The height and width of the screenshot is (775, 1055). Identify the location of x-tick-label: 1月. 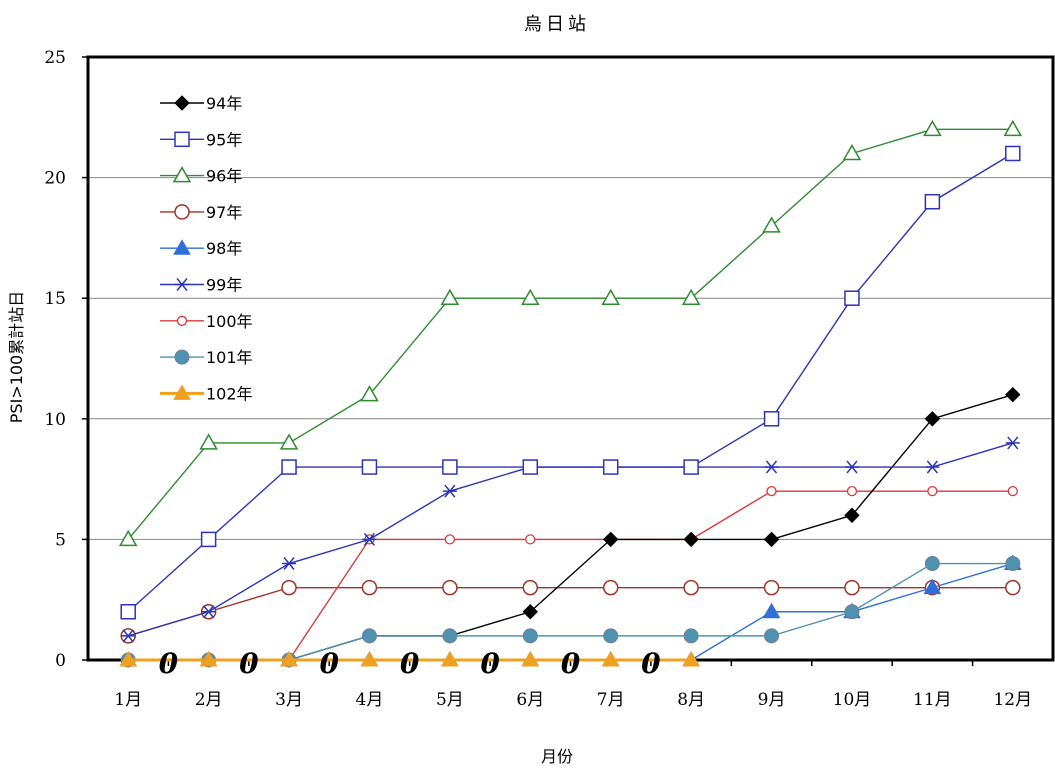
(128, 700).